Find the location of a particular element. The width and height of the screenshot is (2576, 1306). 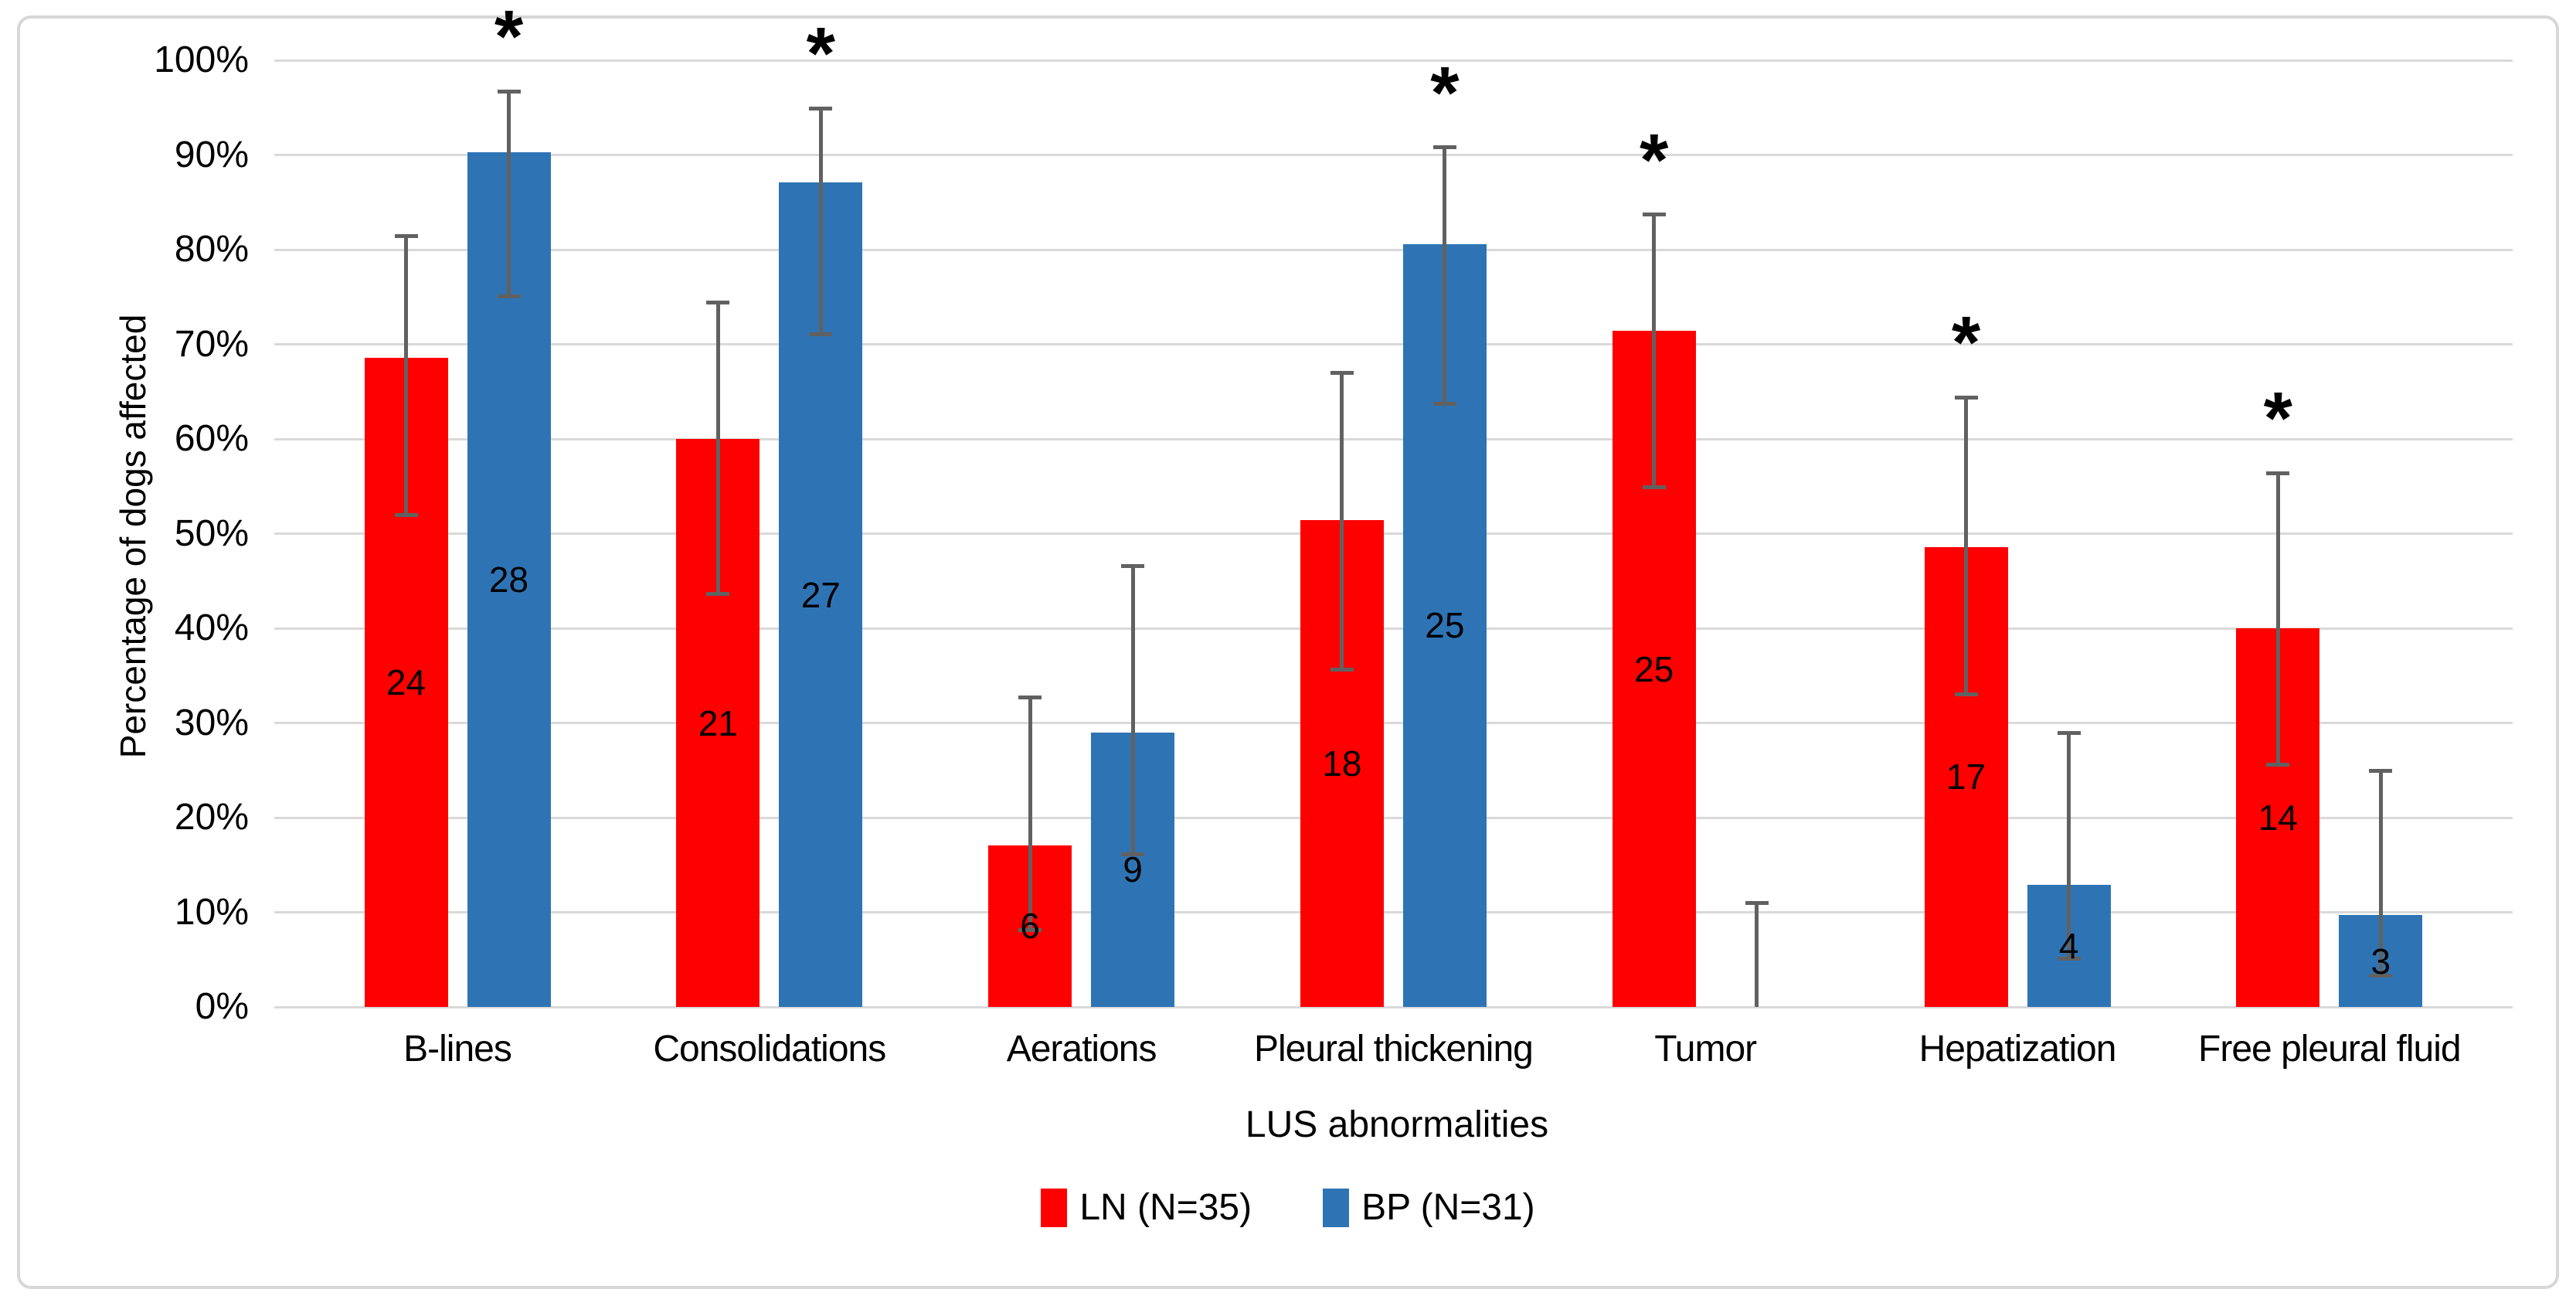

bar-value-label: 3 is located at coordinates (2380, 960).